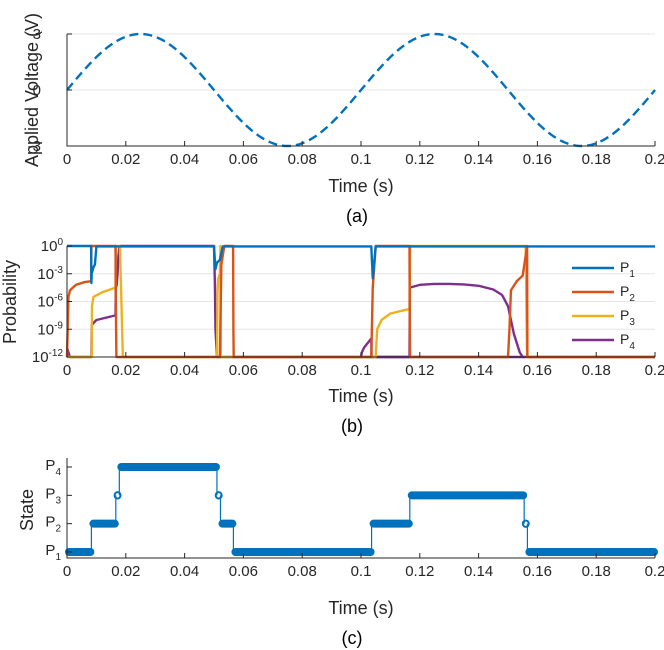  Describe the element at coordinates (58, 325) in the screenshot. I see `y-tick-label-exp: -9` at that location.